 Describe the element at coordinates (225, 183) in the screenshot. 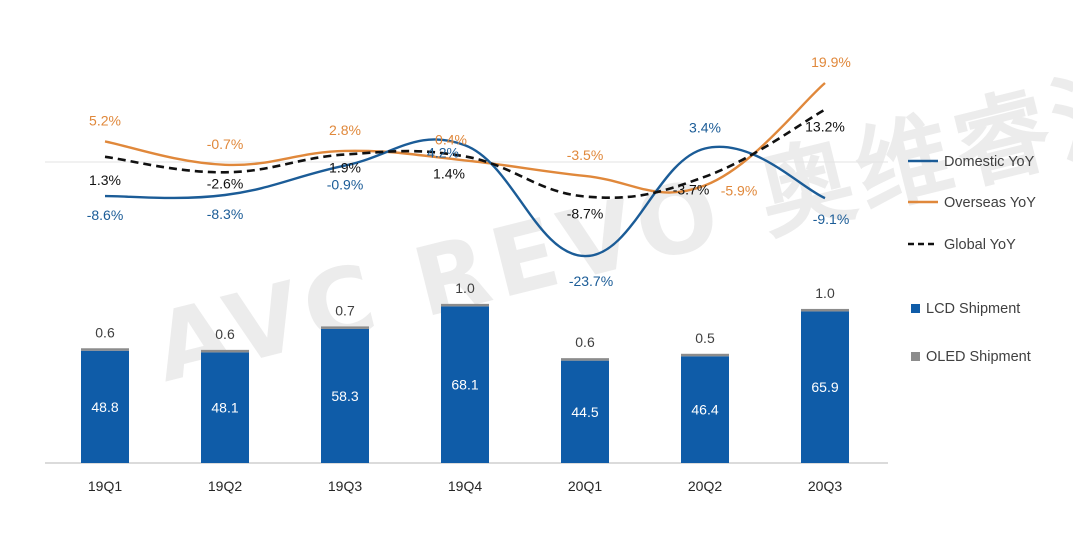

I see `global-yoy-label: -2.6%` at that location.